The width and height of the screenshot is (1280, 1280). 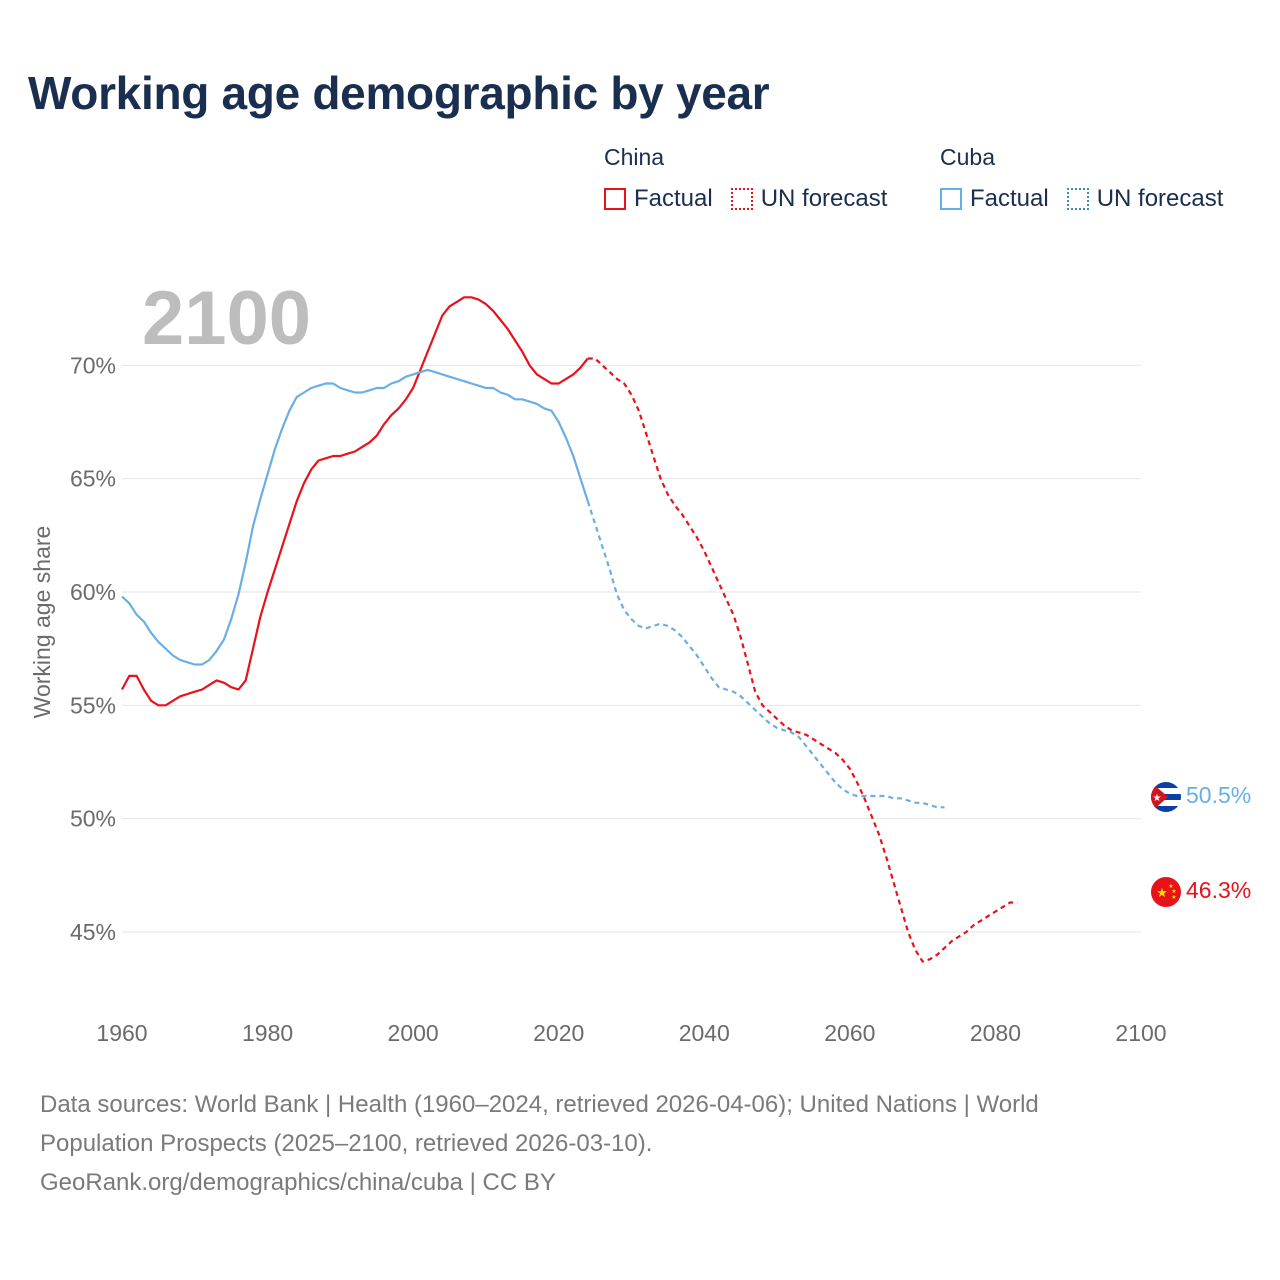 I want to click on cuba-end-label: 50.5%, so click(x=1218, y=795).